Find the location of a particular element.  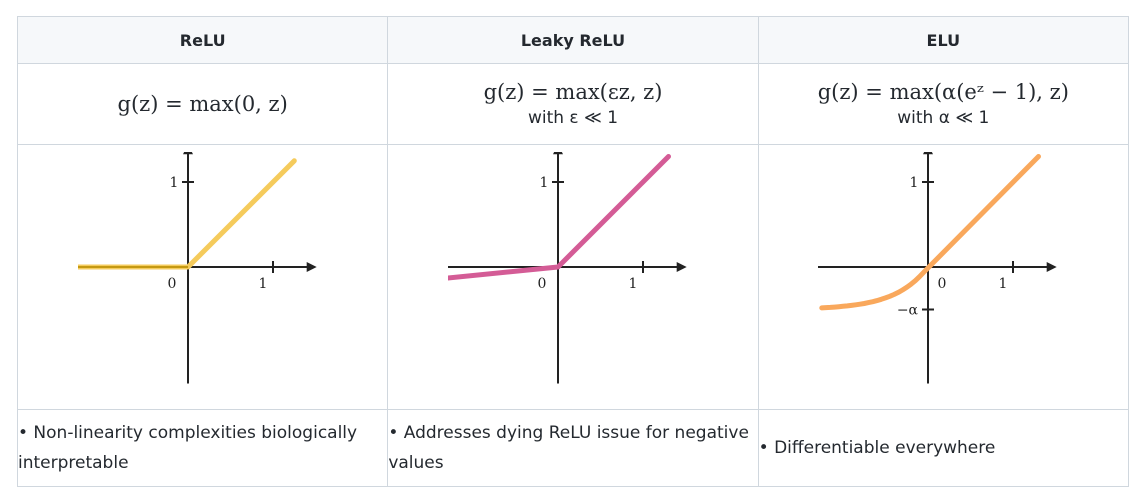

formula-cell-elu: g(z) = max(α(eᶻ − 1), z) with α ≪ 1 is located at coordinates (943, 104).